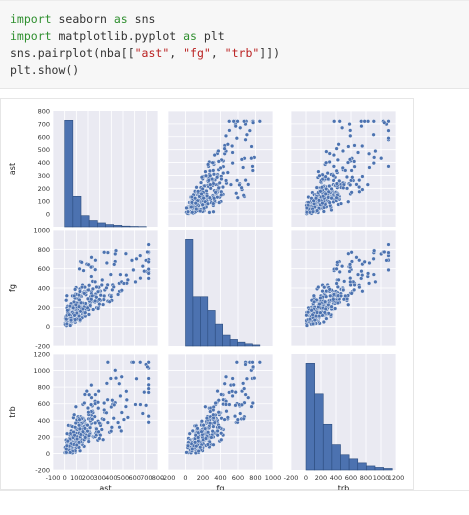 Image resolution: width=469 pixels, height=515 pixels. I want to click on code-token: ]]), so click(270, 53).